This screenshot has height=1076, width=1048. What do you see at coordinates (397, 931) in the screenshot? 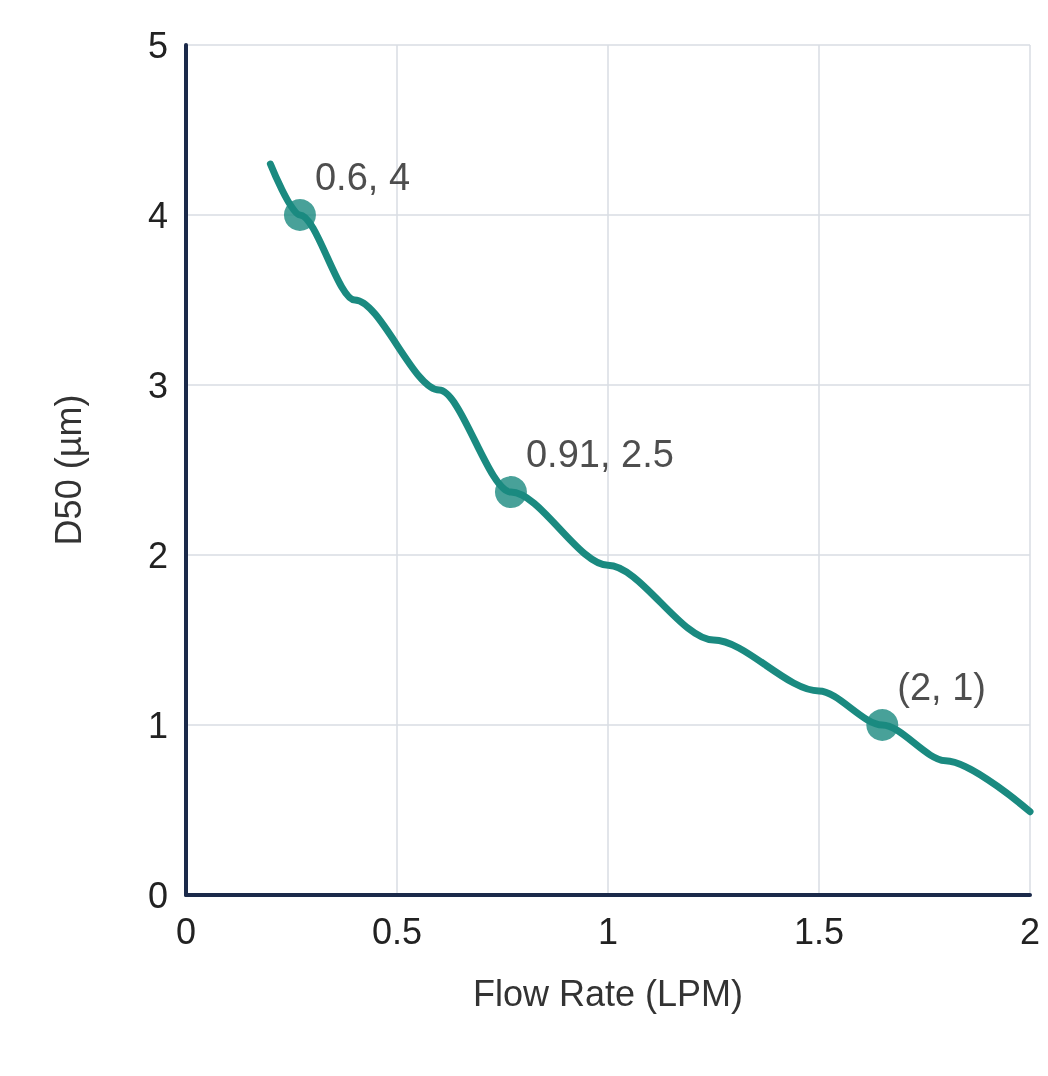
I see `x-tick-label: 0.5` at bounding box center [397, 931].